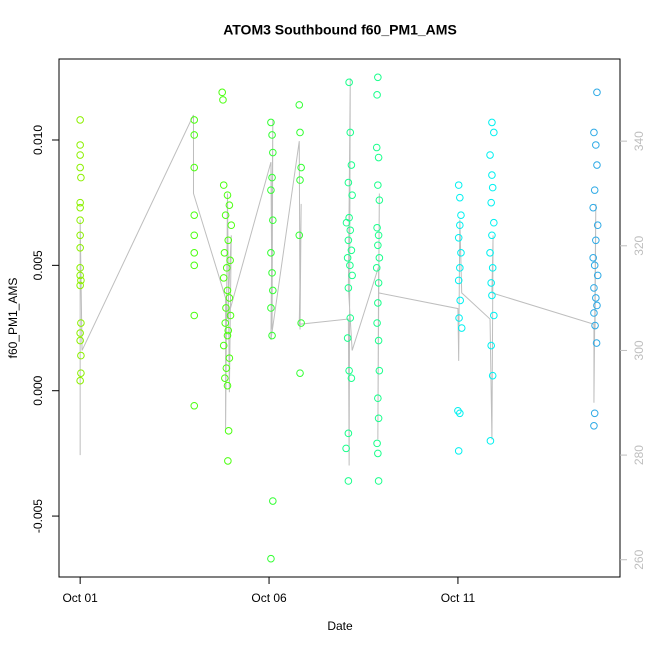 The height and width of the screenshot is (655, 650). I want to click on y2-tick-label: 320, so click(639, 245).